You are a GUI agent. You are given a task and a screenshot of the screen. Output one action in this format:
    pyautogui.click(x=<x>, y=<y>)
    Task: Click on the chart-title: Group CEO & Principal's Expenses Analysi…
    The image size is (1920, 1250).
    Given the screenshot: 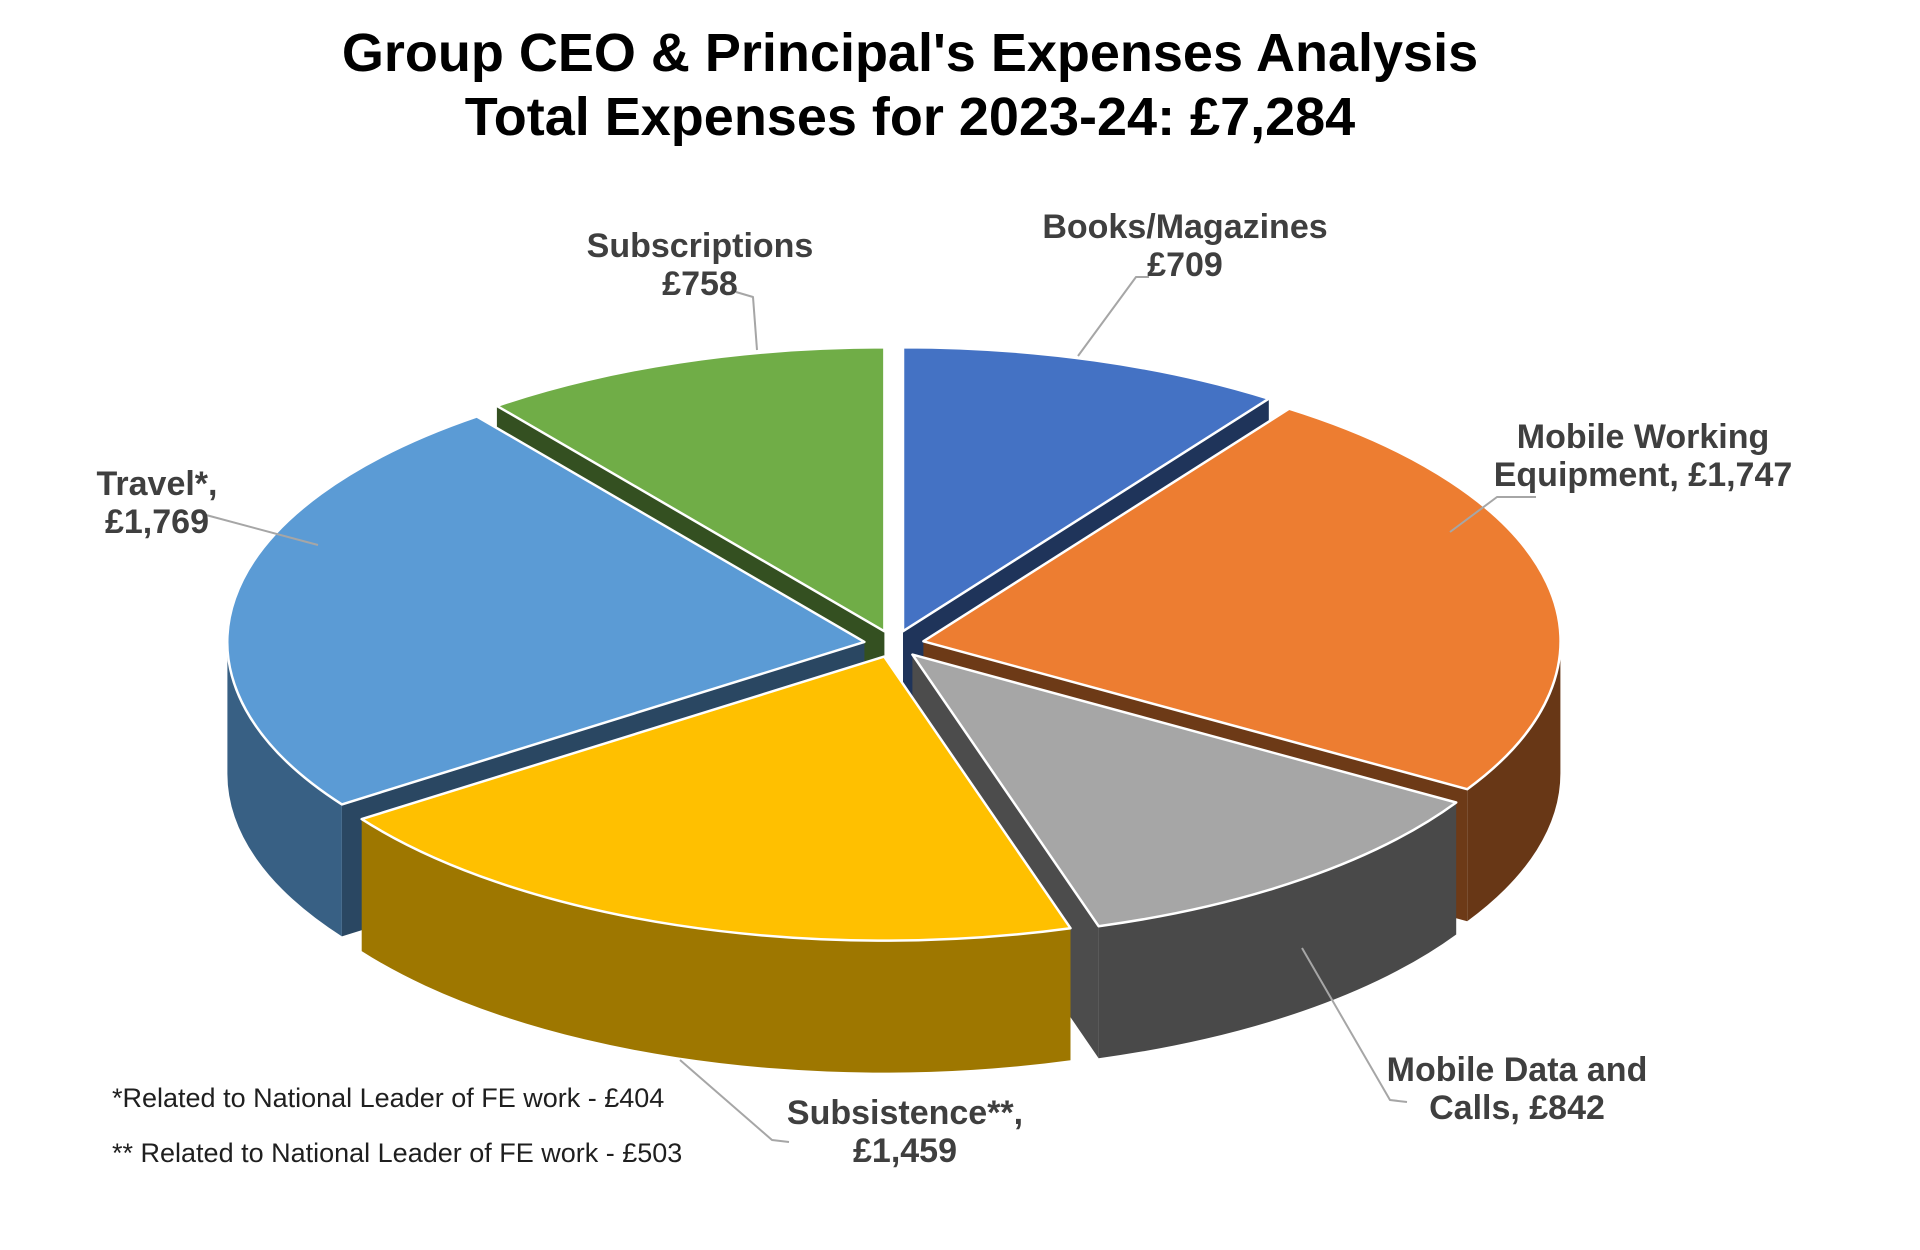 What is the action you would take?
    pyautogui.click(x=910, y=85)
    